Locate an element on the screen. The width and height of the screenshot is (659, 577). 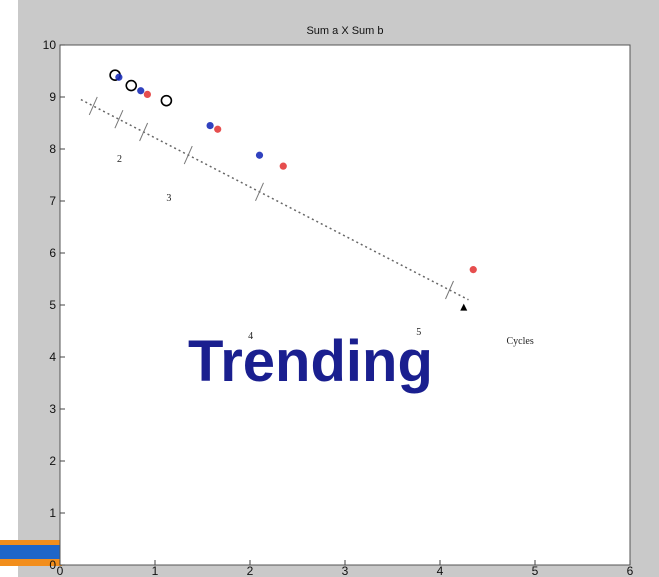
y-tick-label: 0 is located at coordinates (52, 565).